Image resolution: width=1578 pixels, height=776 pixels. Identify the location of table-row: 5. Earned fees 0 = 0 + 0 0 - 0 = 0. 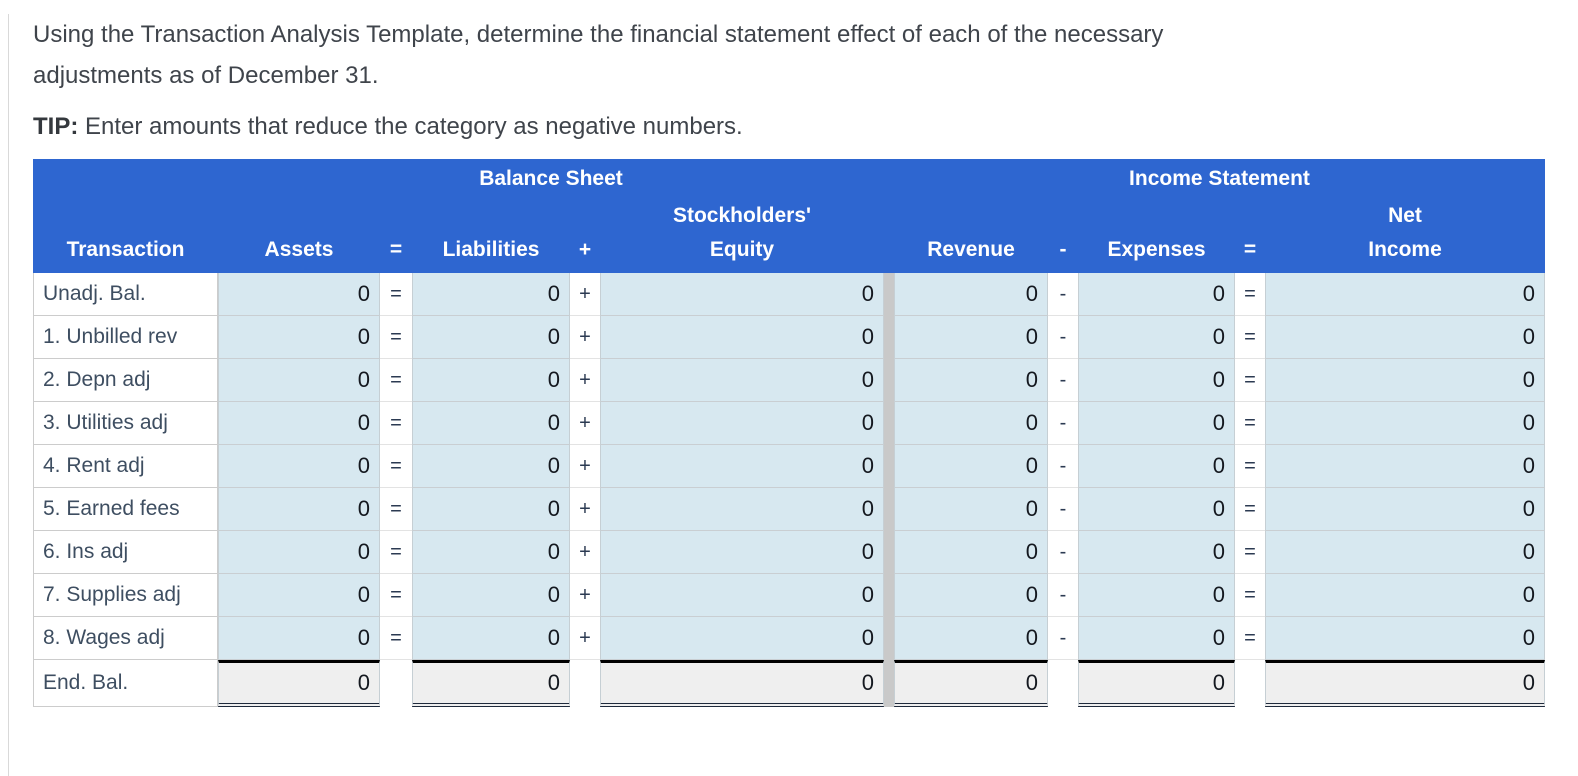
(789, 509).